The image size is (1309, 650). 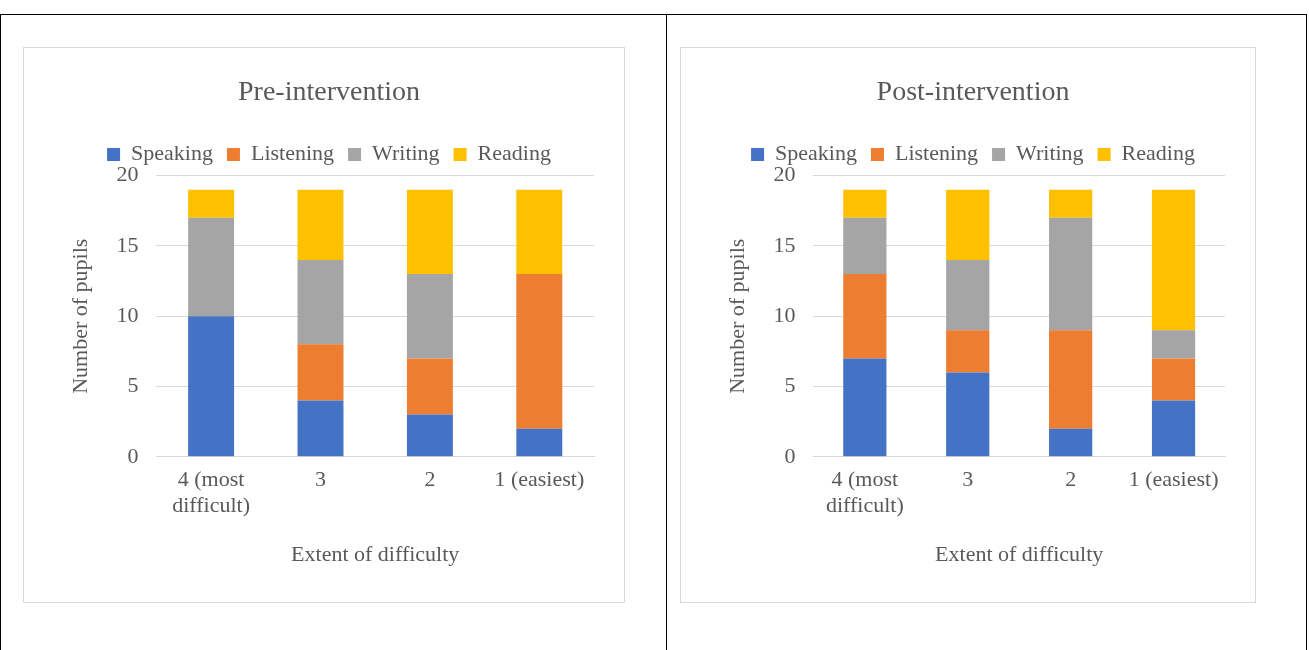 I want to click on chart-title: Post-intervention, so click(x=973, y=91).